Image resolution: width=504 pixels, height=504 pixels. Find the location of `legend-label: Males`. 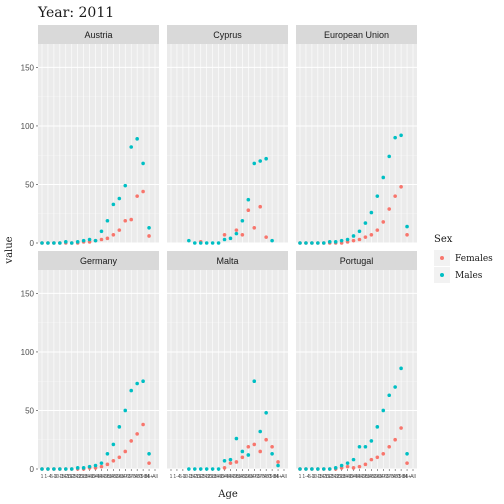

legend-label: Males is located at coordinates (469, 276).